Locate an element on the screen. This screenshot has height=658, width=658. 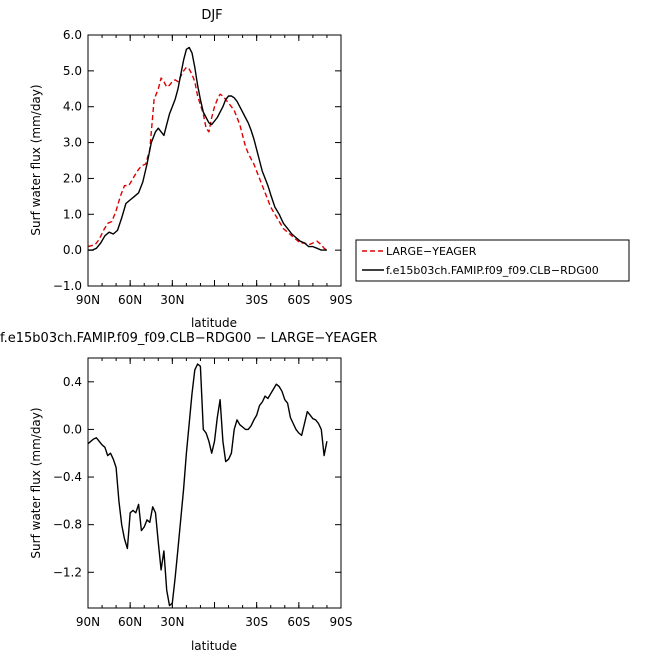
bottom-y-axis-label: Surf water flux (mm/day) is located at coordinates (36, 482).